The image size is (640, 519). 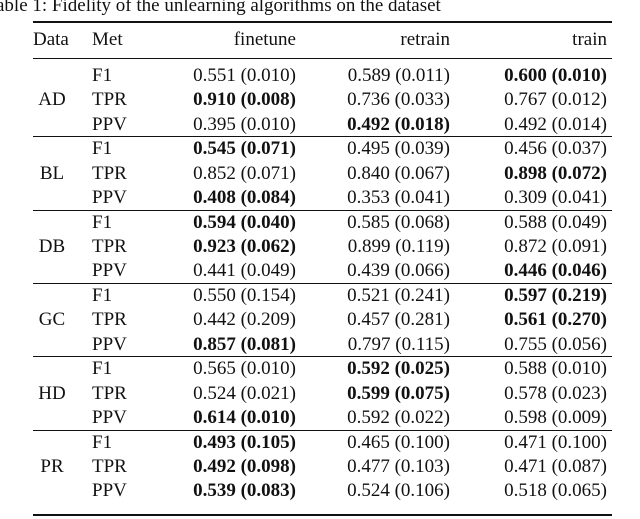 What do you see at coordinates (398, 295) in the screenshot?
I see `value-cell: 0.521 (0.241)` at bounding box center [398, 295].